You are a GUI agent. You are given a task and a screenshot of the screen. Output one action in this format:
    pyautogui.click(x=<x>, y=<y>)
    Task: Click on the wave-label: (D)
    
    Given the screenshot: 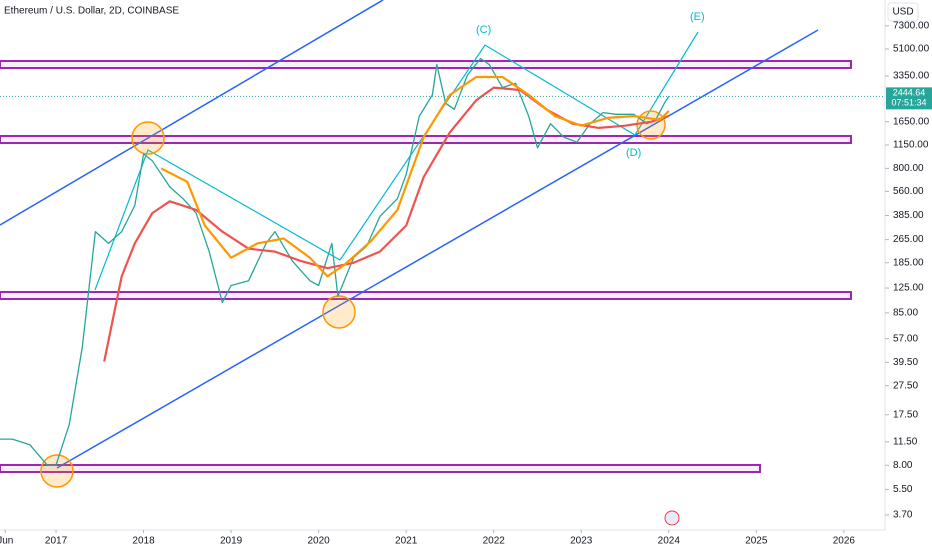 What is the action you would take?
    pyautogui.click(x=633, y=153)
    